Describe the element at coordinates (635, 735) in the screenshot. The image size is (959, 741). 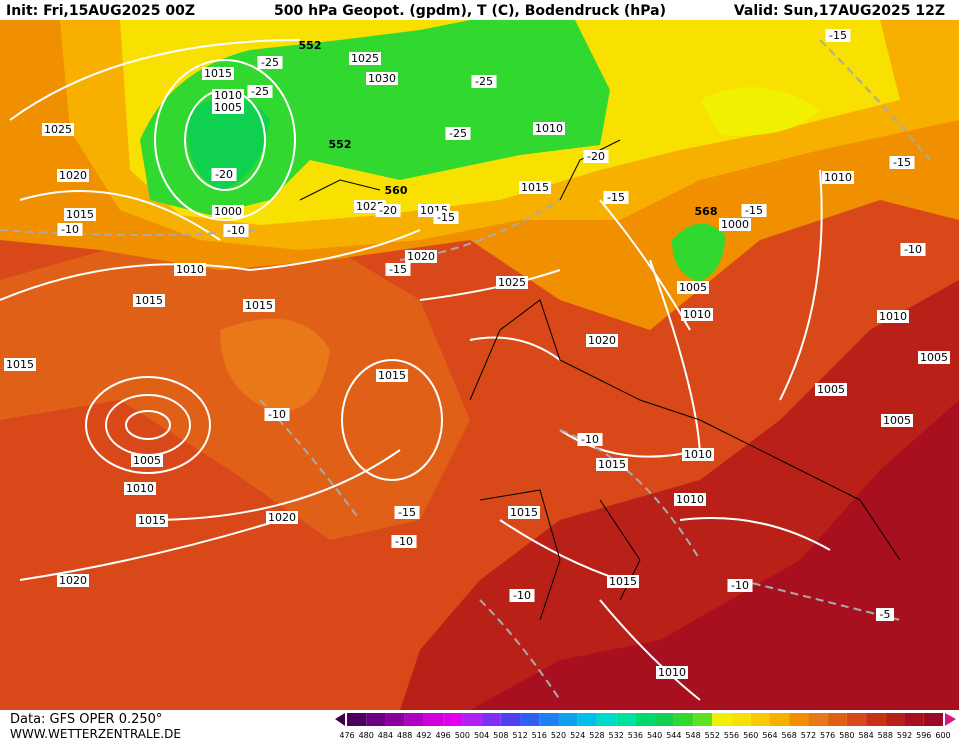
I see `legend-tick-label: 536` at that location.